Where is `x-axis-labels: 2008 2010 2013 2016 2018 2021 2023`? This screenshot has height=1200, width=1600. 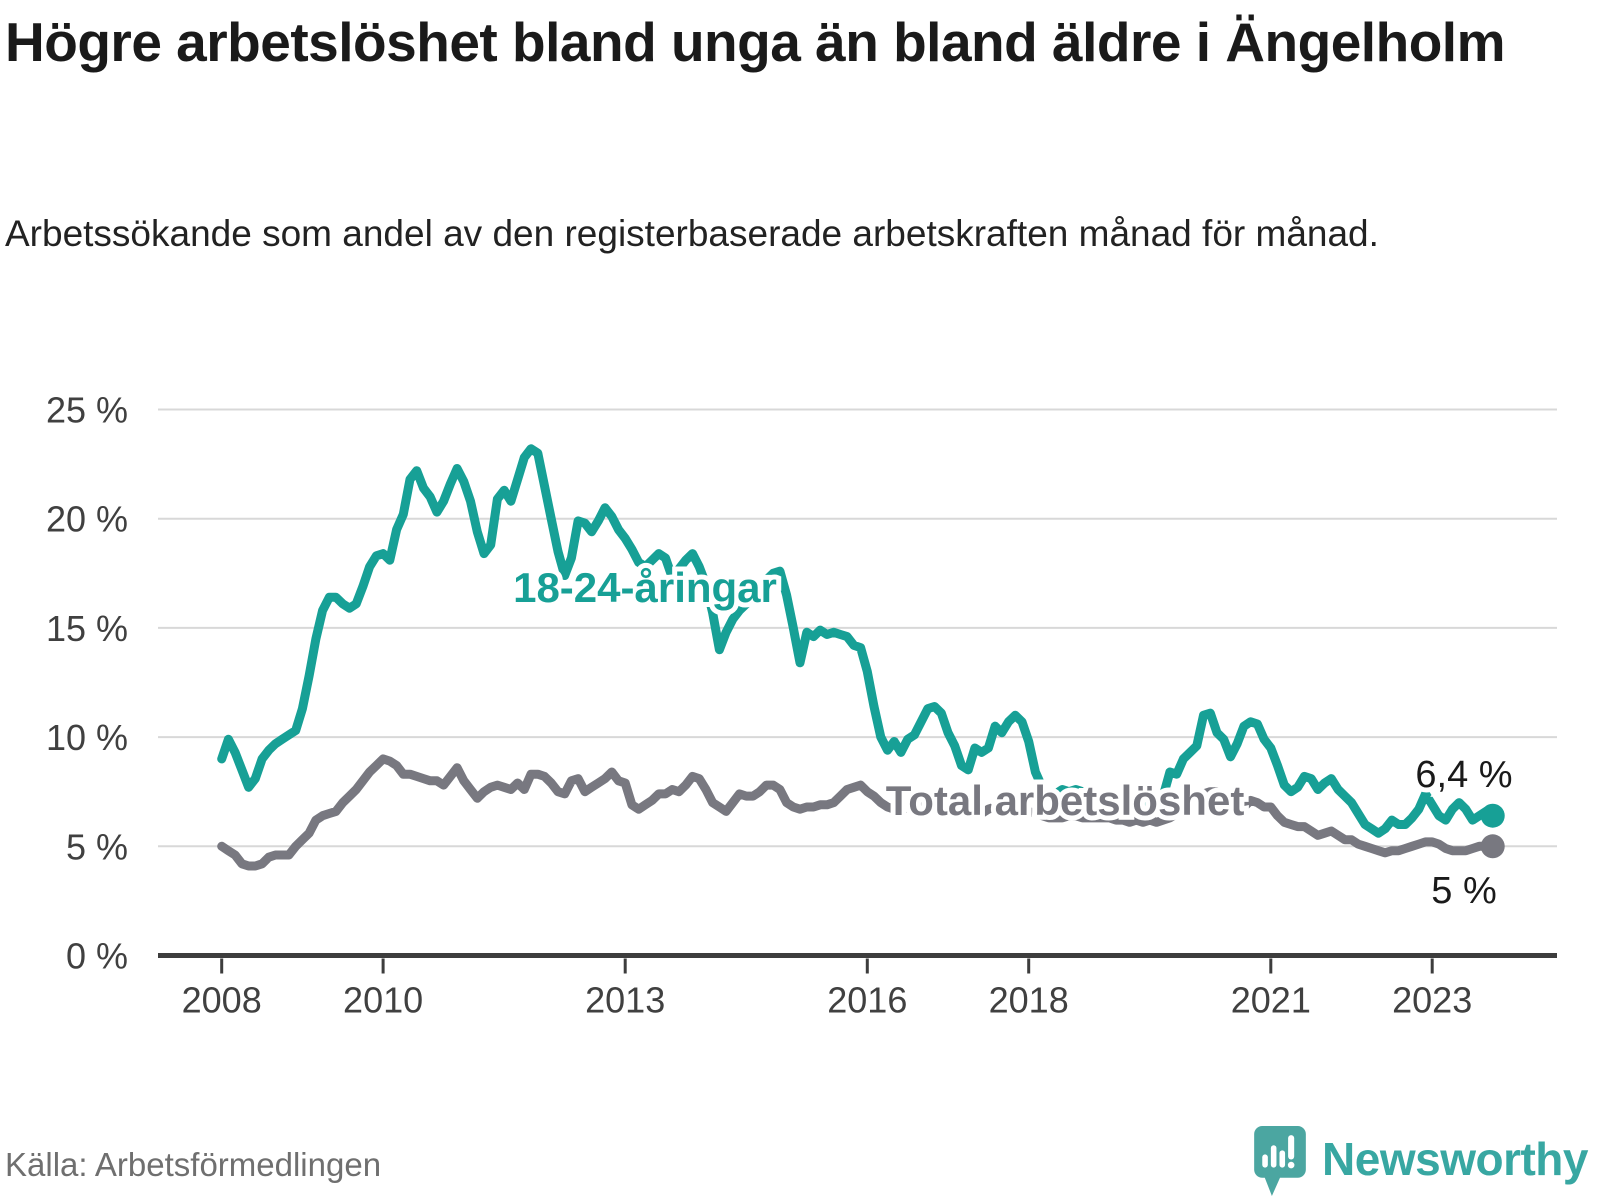 x-axis-labels: 2008 2010 2013 2016 2018 2021 2023 is located at coordinates (827, 1000).